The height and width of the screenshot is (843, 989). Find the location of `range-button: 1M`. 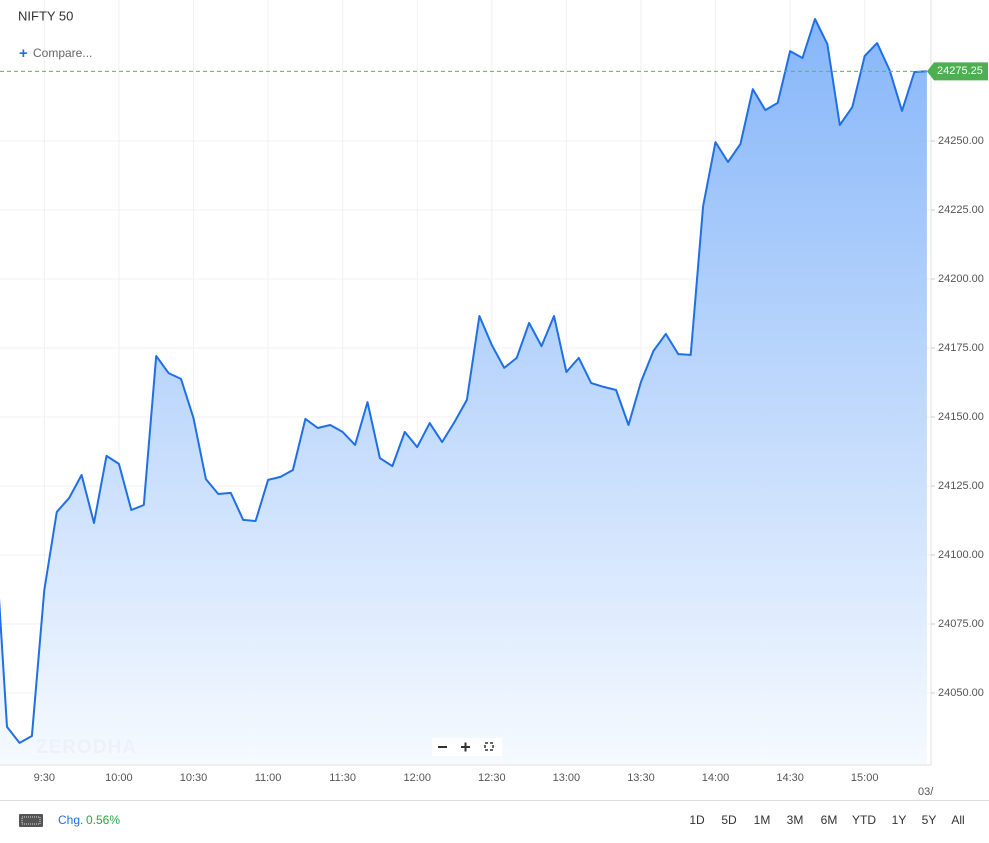

range-button: 1M is located at coordinates (762, 820).